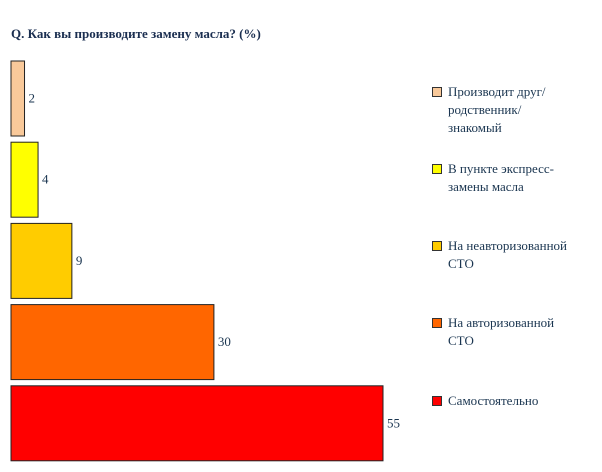 This screenshot has height=472, width=602. What do you see at coordinates (497, 109) in the screenshot?
I see `legend-label: Производит друг/родственник/ знакомый` at bounding box center [497, 109].